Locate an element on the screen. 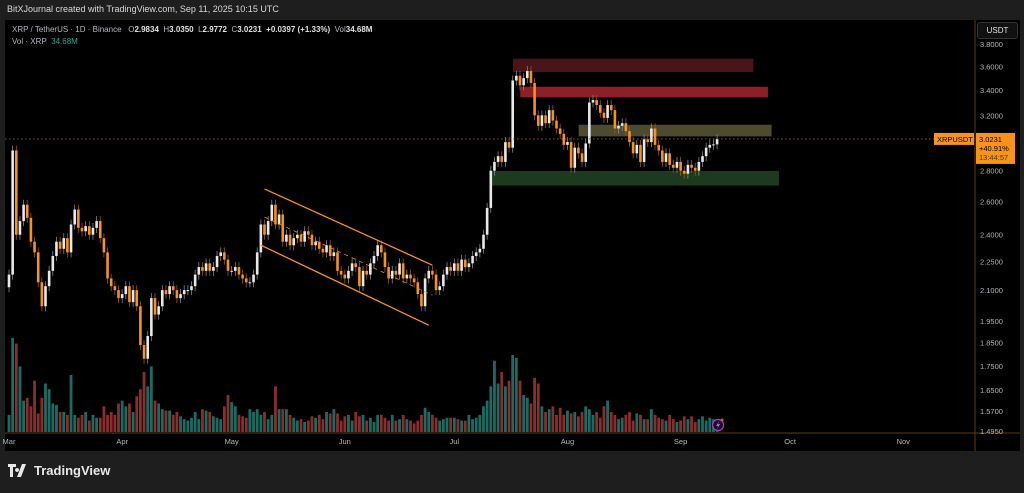 The image size is (1024, 493). price-tag is located at coordinates (995, 148).